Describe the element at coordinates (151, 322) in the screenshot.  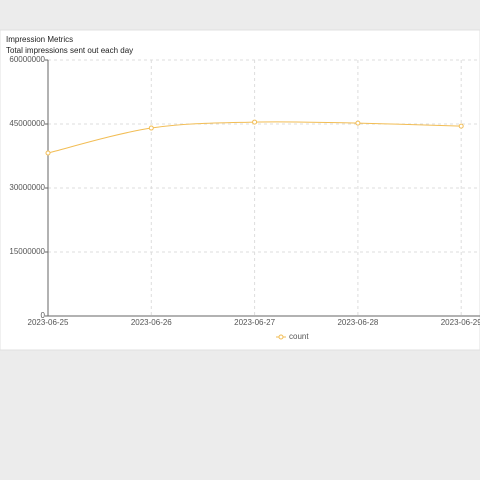
I see `x-tick-label: 2023-06-26` at that location.